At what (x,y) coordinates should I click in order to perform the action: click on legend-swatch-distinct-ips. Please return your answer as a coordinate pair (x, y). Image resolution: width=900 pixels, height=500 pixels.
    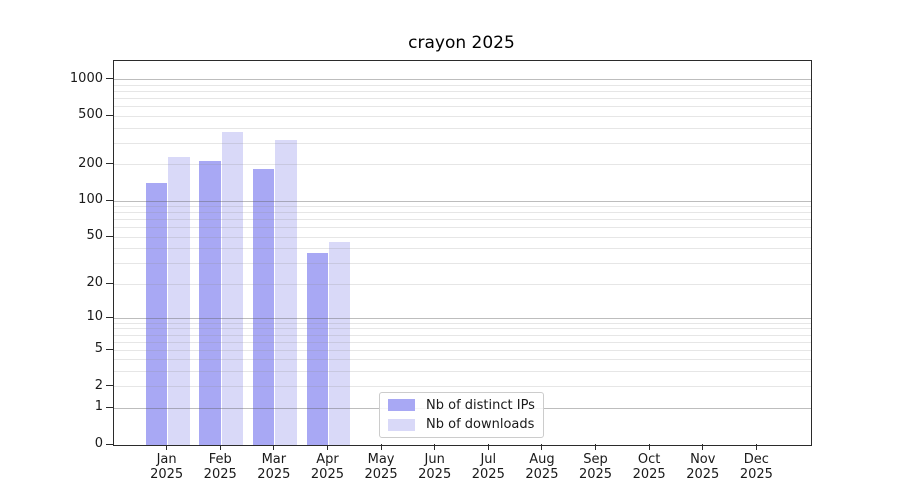
    Looking at the image, I should click on (401, 405).